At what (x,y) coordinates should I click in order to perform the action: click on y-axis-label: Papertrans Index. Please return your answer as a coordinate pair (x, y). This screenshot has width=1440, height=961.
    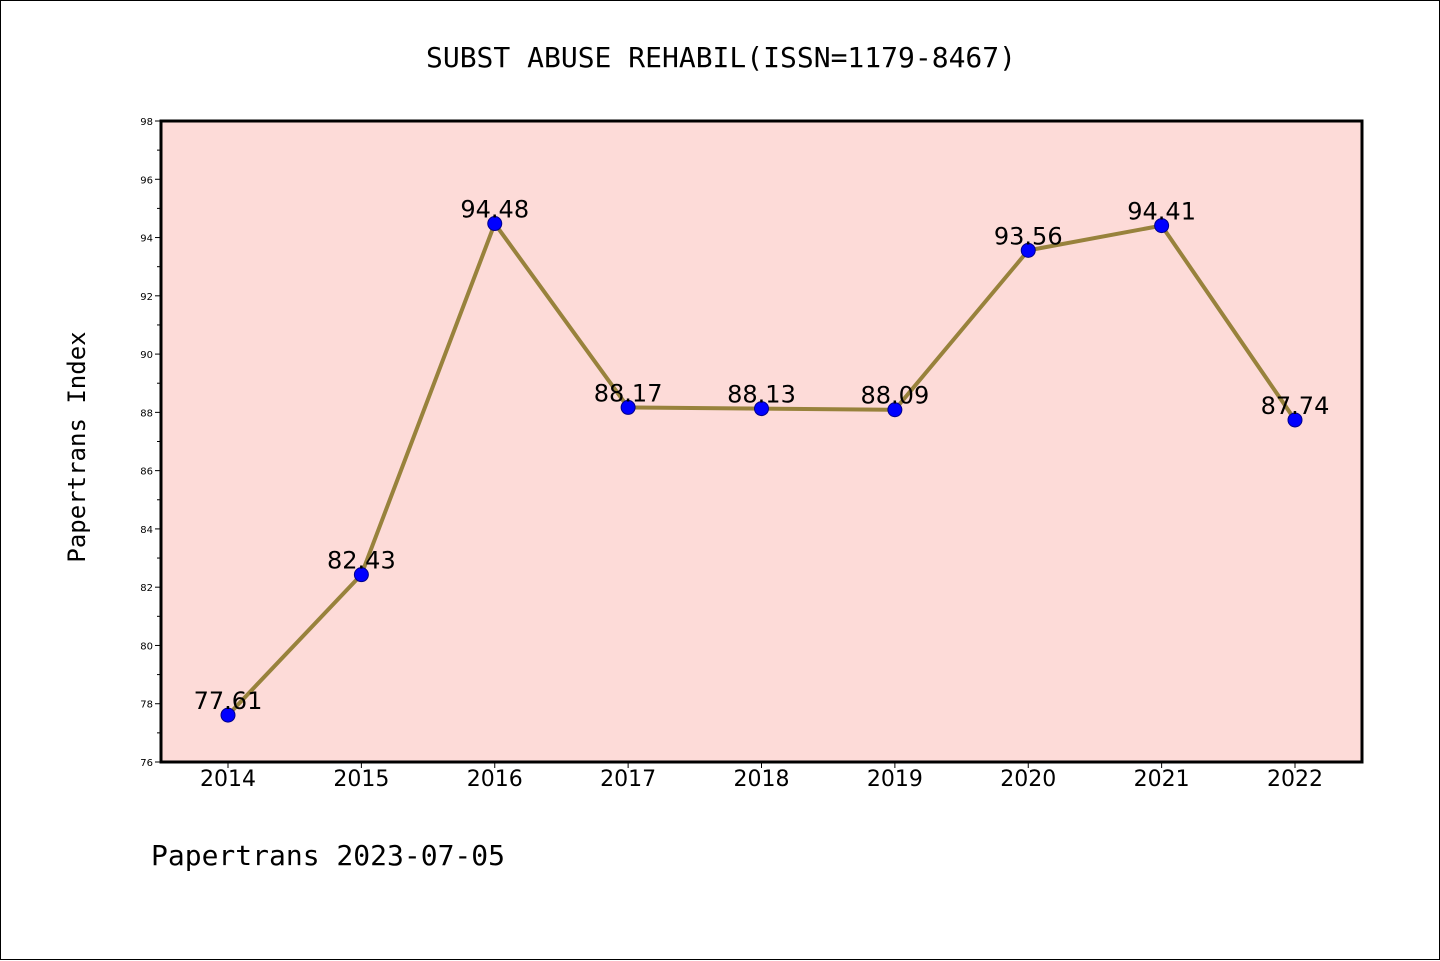
    Looking at the image, I should click on (77, 446).